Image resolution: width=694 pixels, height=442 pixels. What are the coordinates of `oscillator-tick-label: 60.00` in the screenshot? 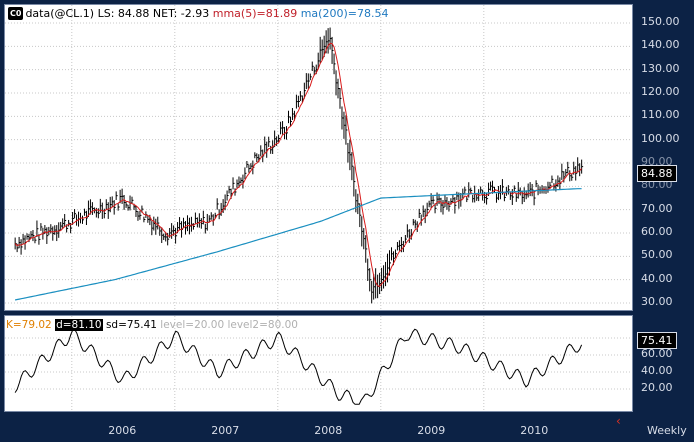 It's located at (657, 353).